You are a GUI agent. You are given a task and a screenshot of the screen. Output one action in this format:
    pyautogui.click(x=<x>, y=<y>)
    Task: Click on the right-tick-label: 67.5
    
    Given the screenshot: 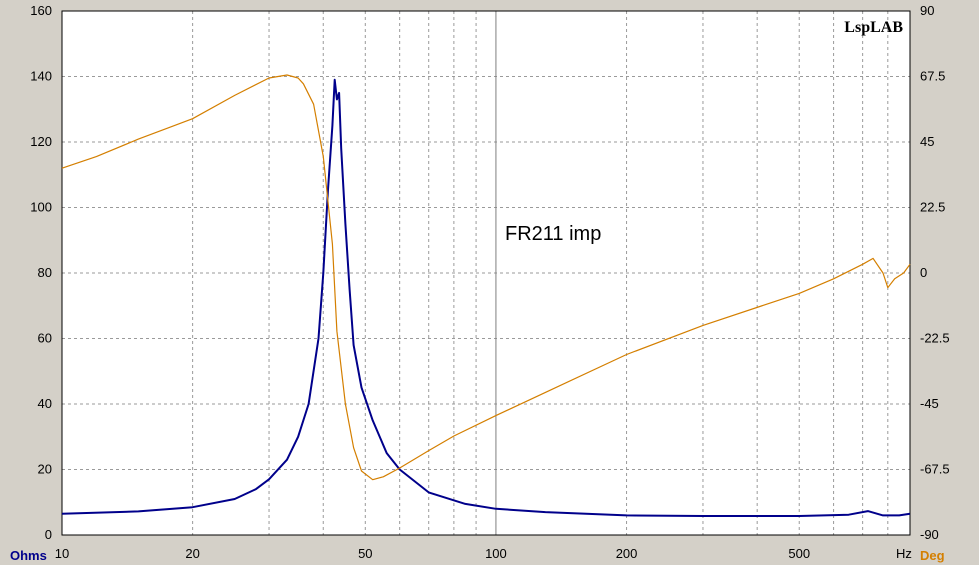 What is the action you would take?
    pyautogui.click(x=932, y=76)
    